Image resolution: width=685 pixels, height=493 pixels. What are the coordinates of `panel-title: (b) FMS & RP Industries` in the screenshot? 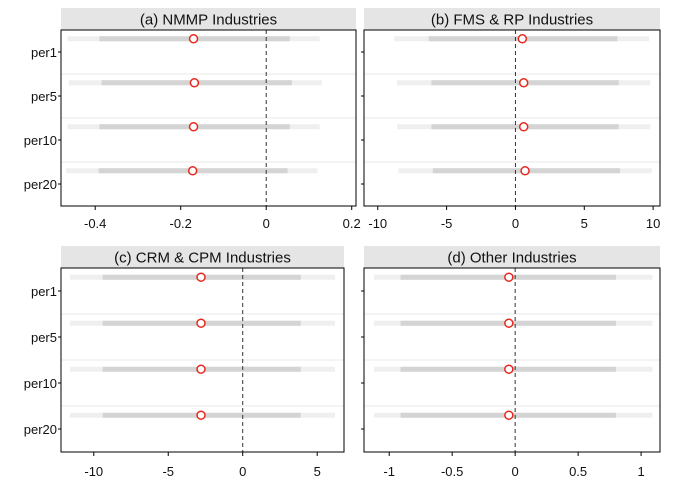 It's located at (512, 20).